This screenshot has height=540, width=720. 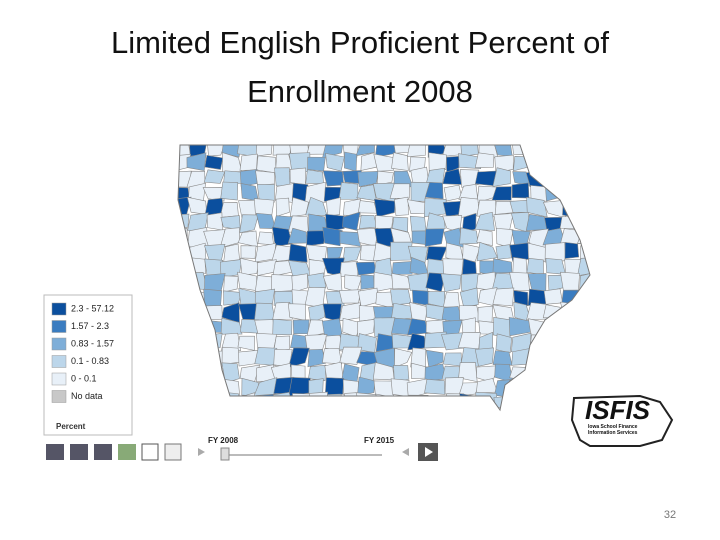 What do you see at coordinates (225, 454) in the screenshot?
I see `timeline-handle` at bounding box center [225, 454].